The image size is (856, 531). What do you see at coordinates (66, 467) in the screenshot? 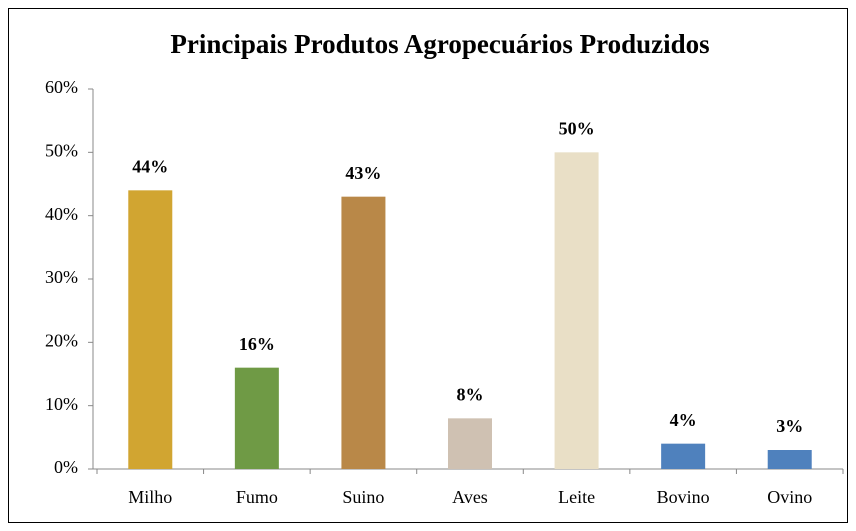
I see `y-tick-label: 0%` at bounding box center [66, 467].